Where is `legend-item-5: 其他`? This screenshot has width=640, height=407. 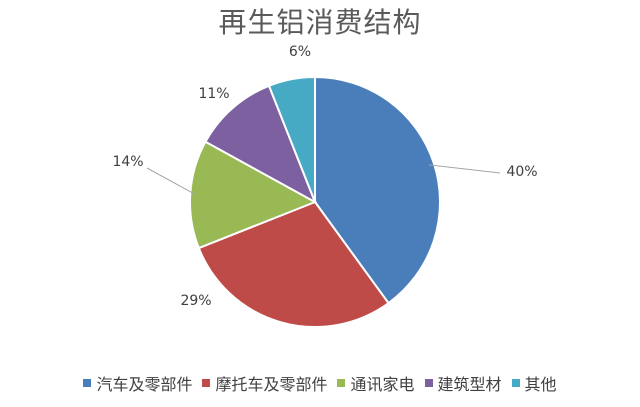 legend-item-5: 其他 is located at coordinates (534, 383).